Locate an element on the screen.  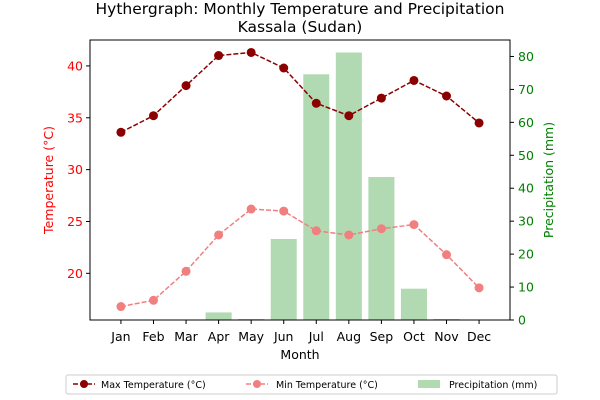
x-axis-title: Month is located at coordinates (299, 354).